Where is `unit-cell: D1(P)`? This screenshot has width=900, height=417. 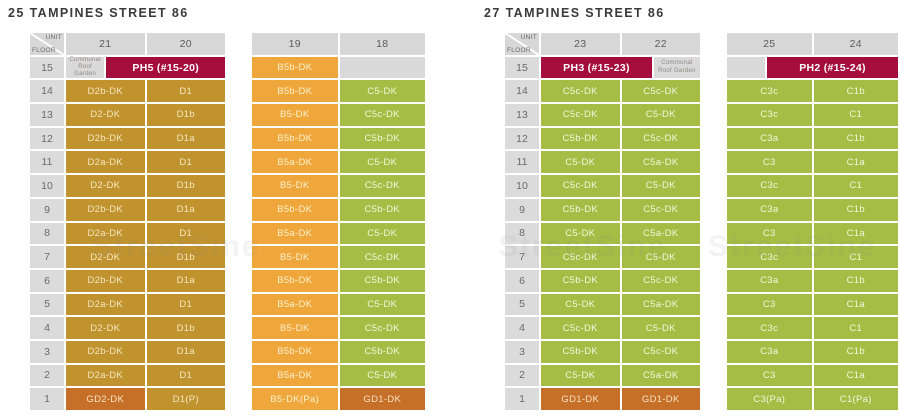 unit-cell: D1(P) is located at coordinates (185, 399).